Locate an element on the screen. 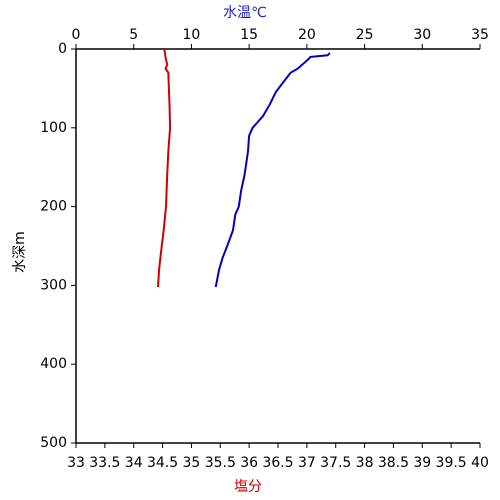  x2-tick-label: 30 is located at coordinates (422, 35).